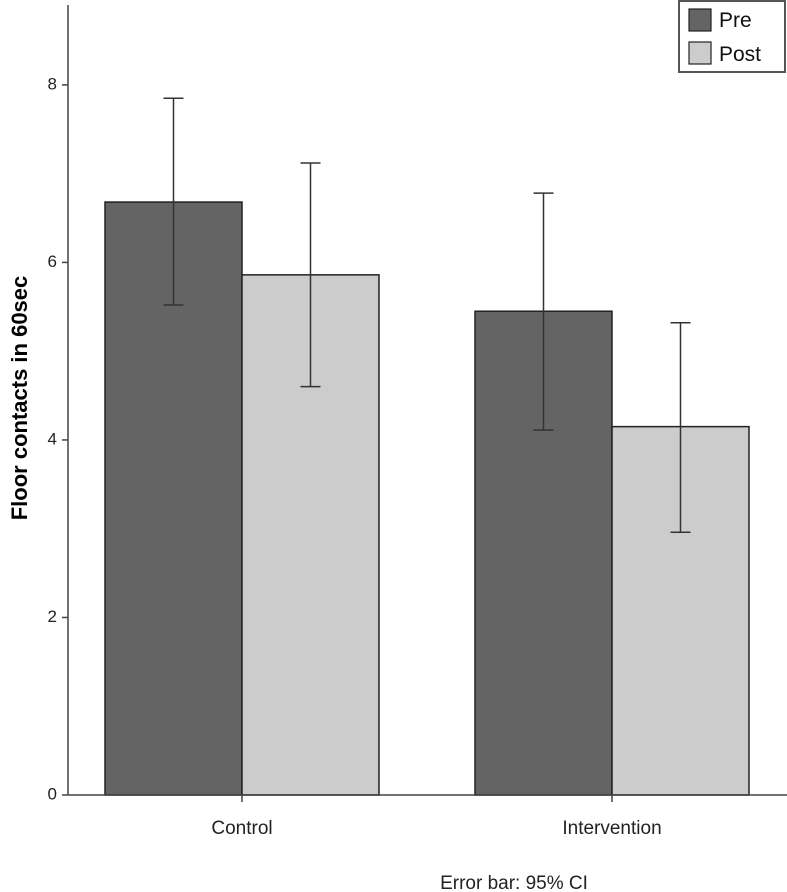 Image resolution: width=787 pixels, height=892 pixels. What do you see at coordinates (19, 398) in the screenshot?
I see `y-axis-label: Floor contacts in 60sec` at bounding box center [19, 398].